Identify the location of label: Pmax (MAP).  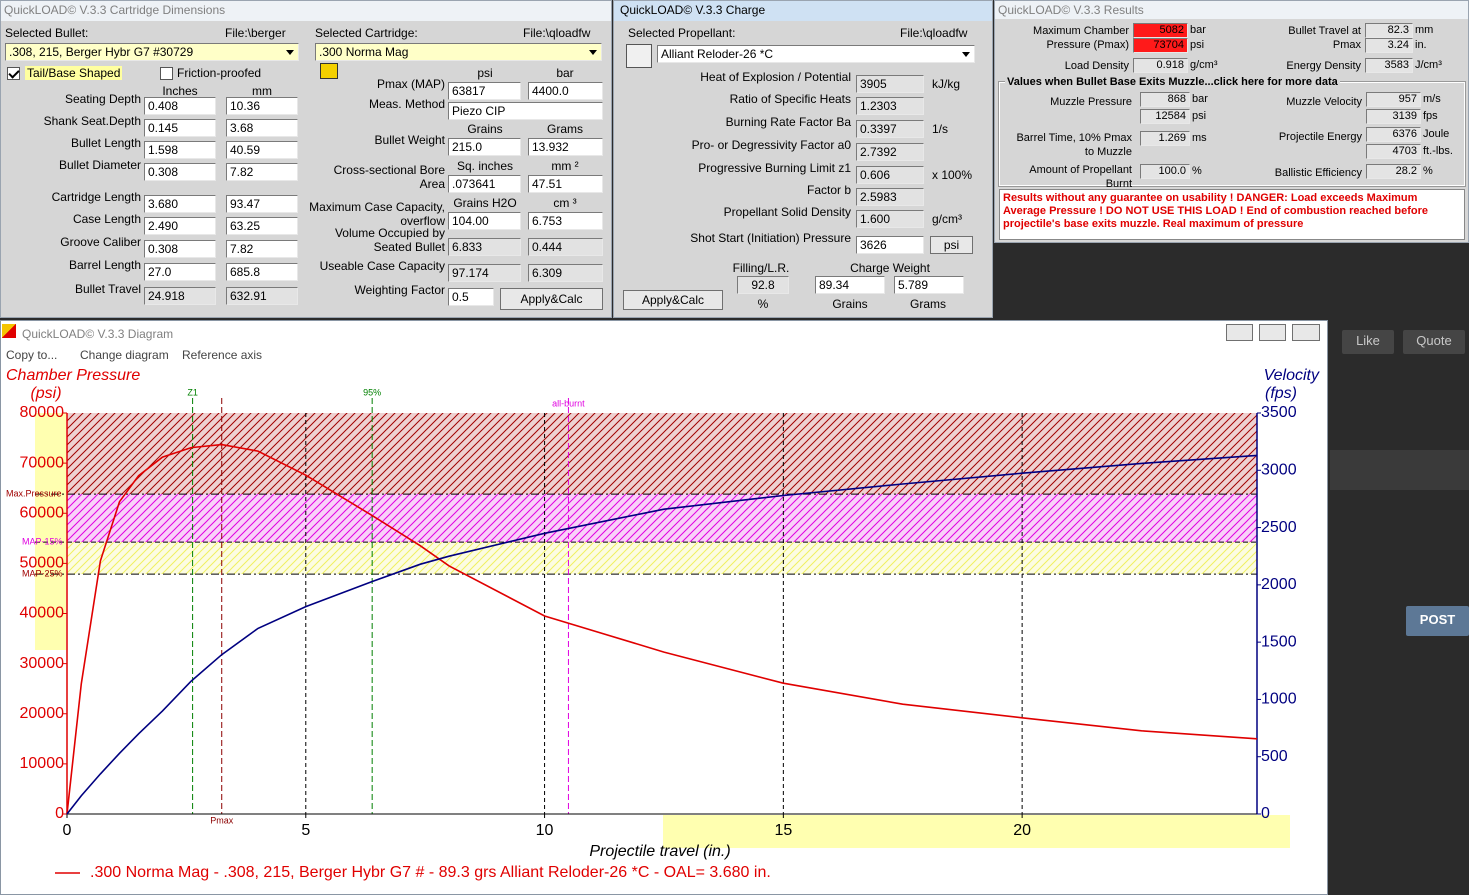
(410, 84).